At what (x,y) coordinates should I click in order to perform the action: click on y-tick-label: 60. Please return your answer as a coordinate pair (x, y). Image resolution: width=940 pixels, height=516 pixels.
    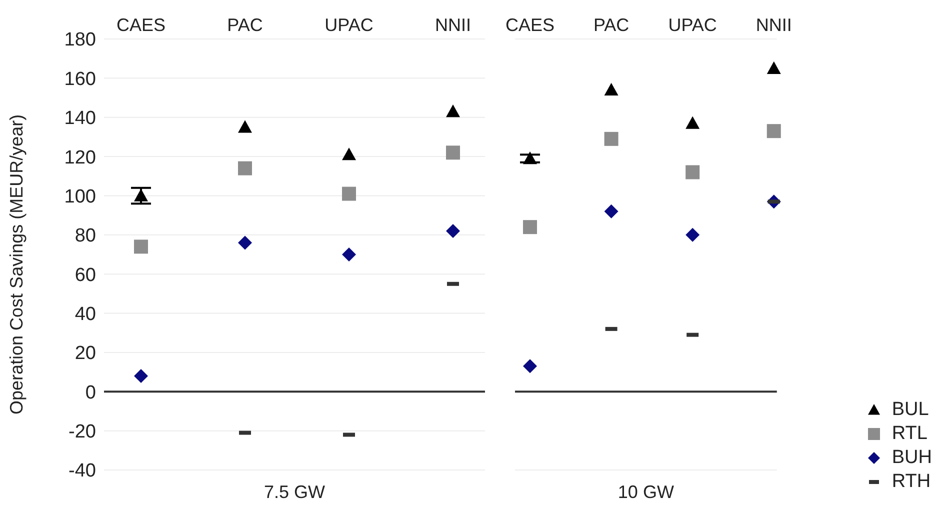
    Looking at the image, I should click on (85, 275).